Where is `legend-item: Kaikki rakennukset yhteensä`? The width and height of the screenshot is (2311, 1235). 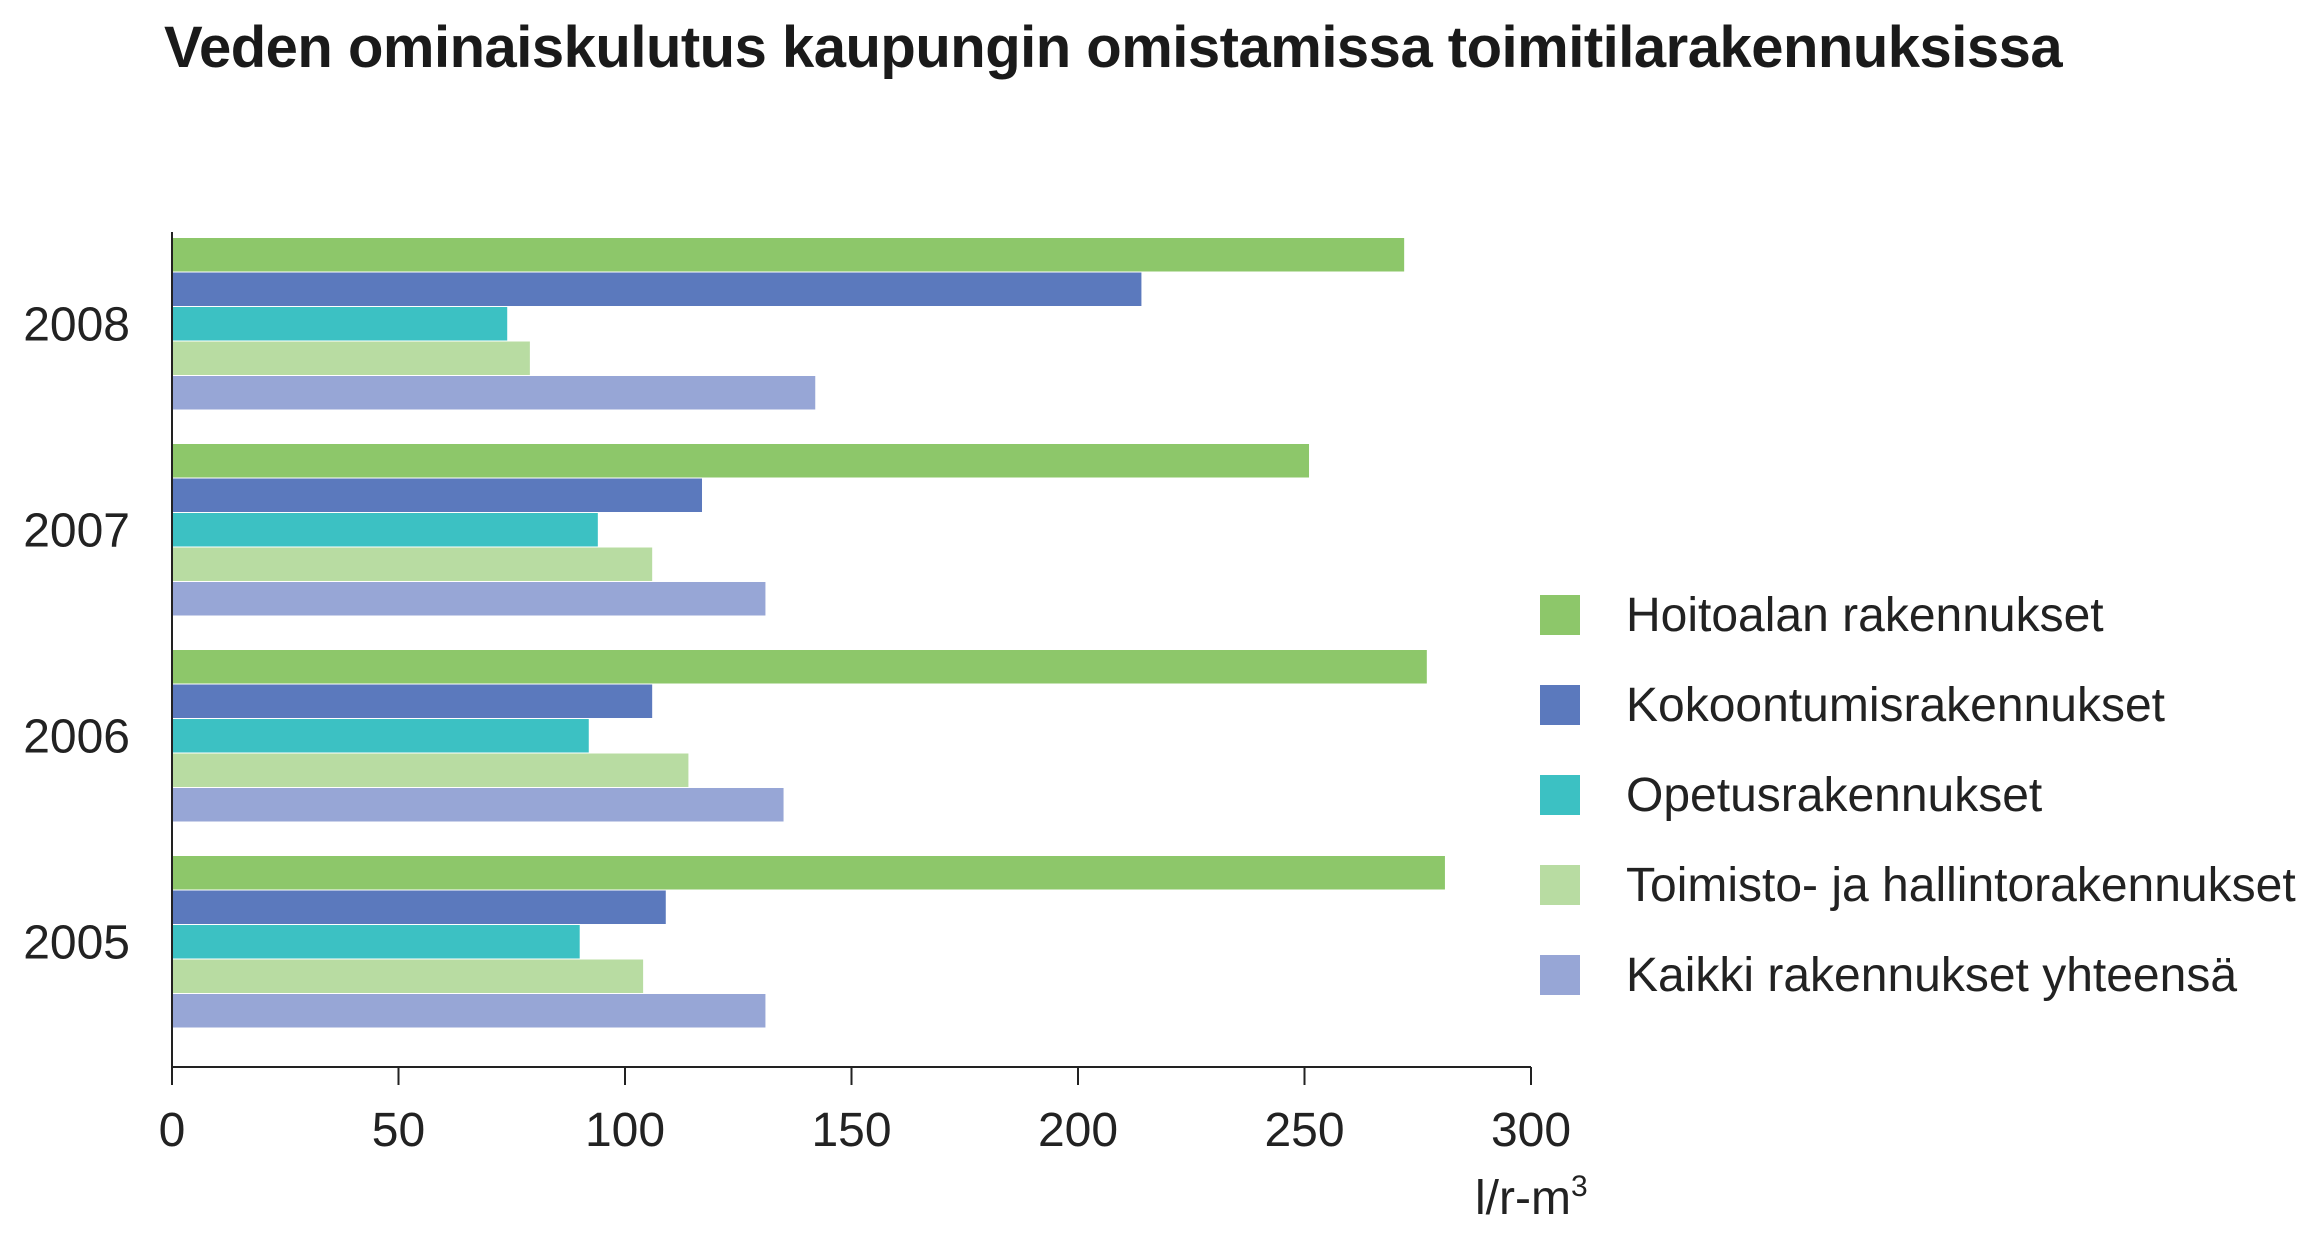 legend-item: Kaikki rakennukset yhteensä is located at coordinates (1918, 975).